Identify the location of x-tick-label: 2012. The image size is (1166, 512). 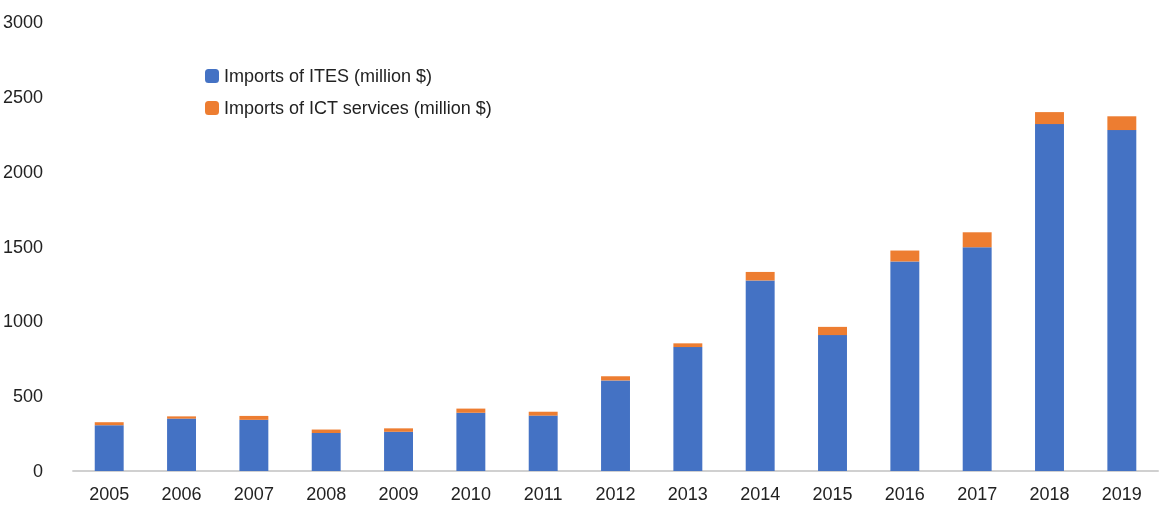
(615, 494).